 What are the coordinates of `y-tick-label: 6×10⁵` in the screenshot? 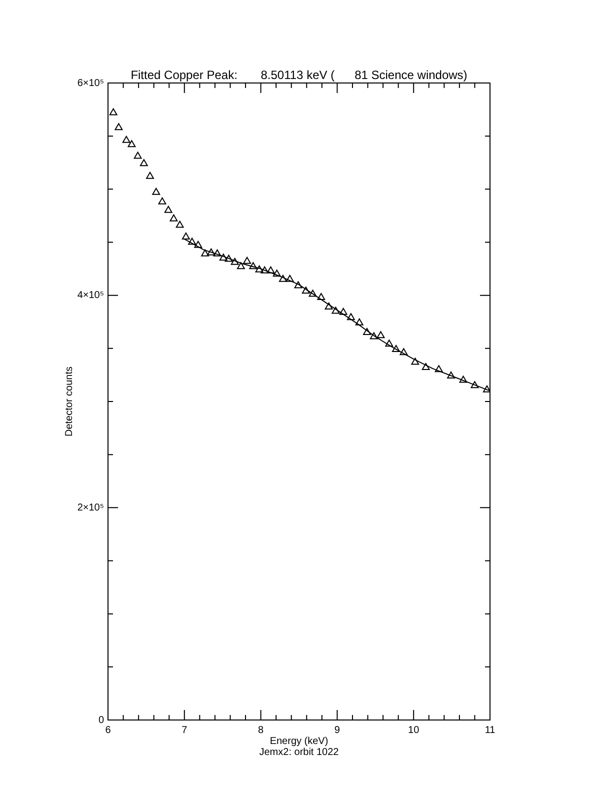 It's located at (90, 83).